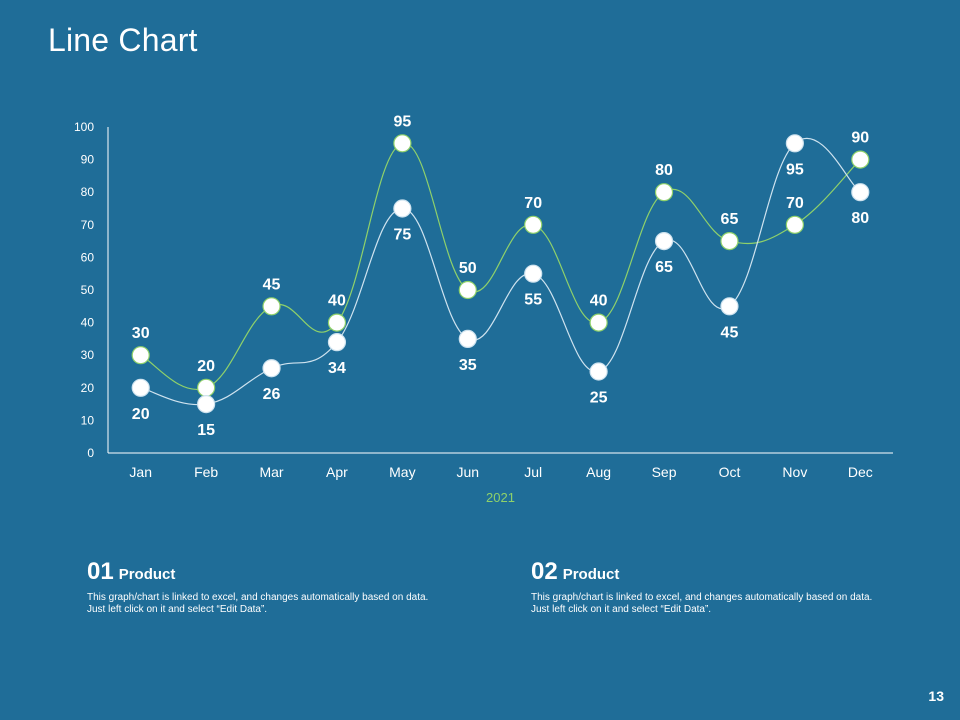  I want to click on x-tick-label: May, so click(402, 472).